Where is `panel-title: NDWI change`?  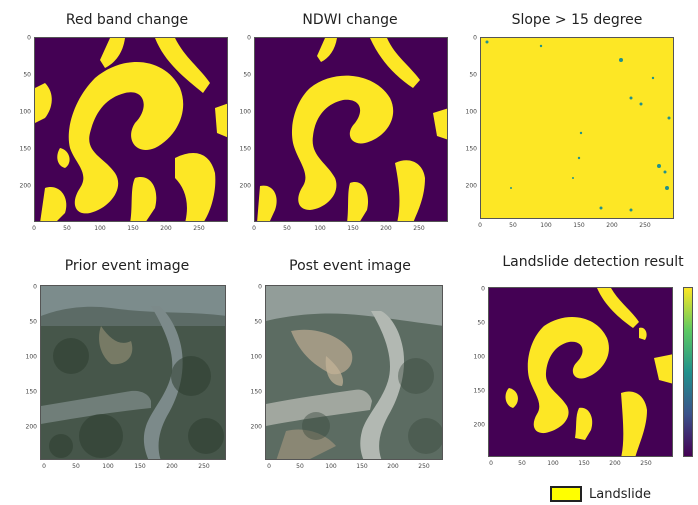
panel-title: NDWI change is located at coordinates (350, 20).